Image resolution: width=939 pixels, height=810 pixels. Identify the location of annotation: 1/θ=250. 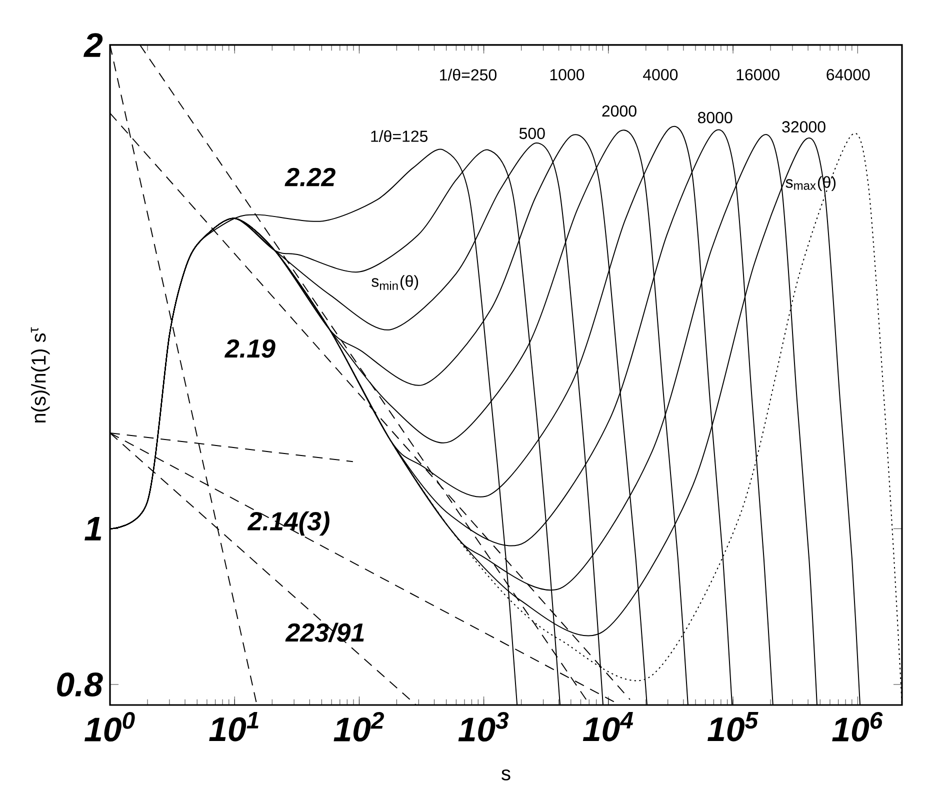
(468, 74).